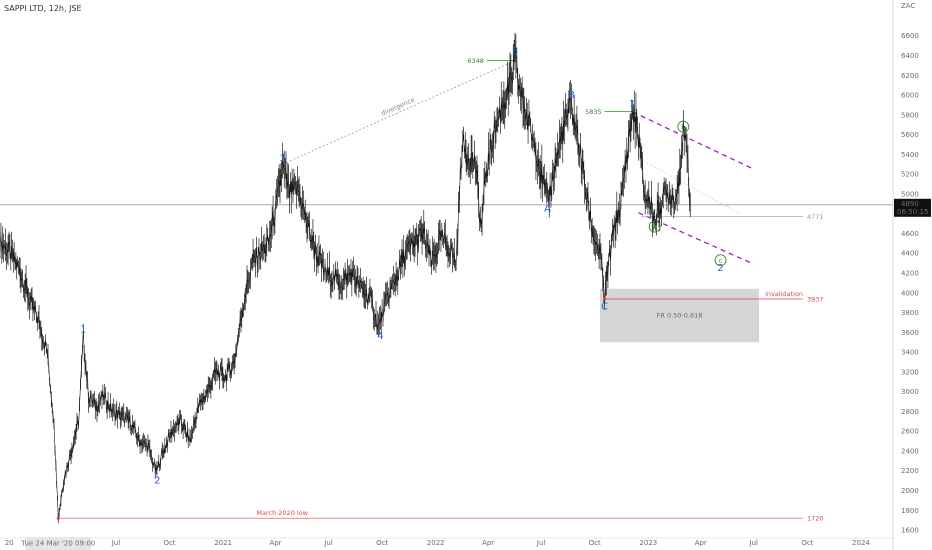  What do you see at coordinates (693, 188) in the screenshot?
I see `dotted-guide-line` at bounding box center [693, 188].